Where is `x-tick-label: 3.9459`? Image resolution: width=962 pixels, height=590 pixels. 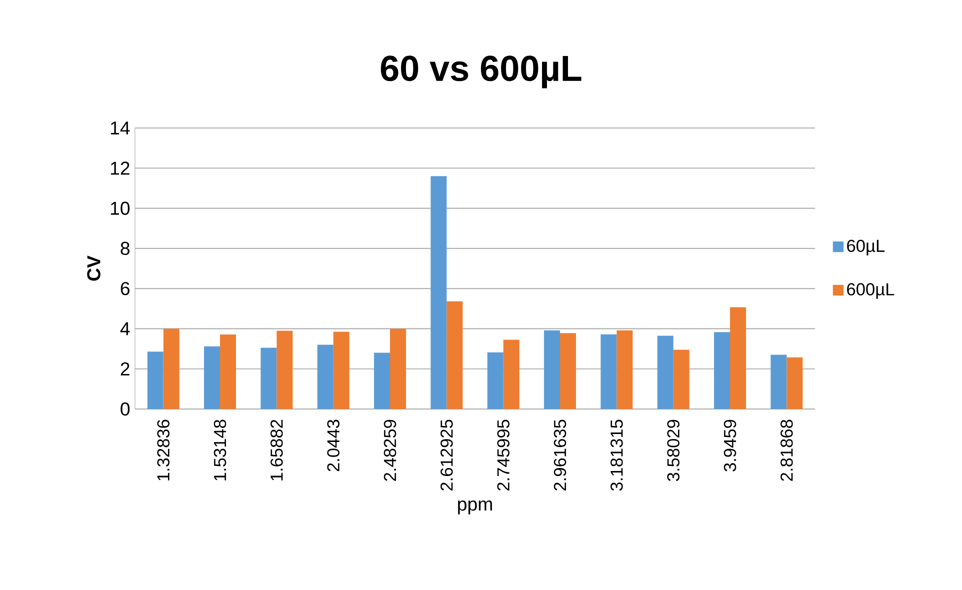
x-tick-label: 3.9459 is located at coordinates (730, 446).